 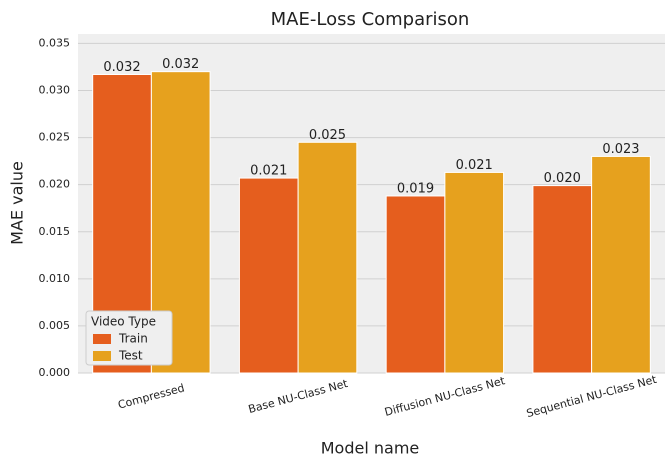 What do you see at coordinates (298, 396) in the screenshot?
I see `x-tick-label: Base NU-Class Net` at bounding box center [298, 396].